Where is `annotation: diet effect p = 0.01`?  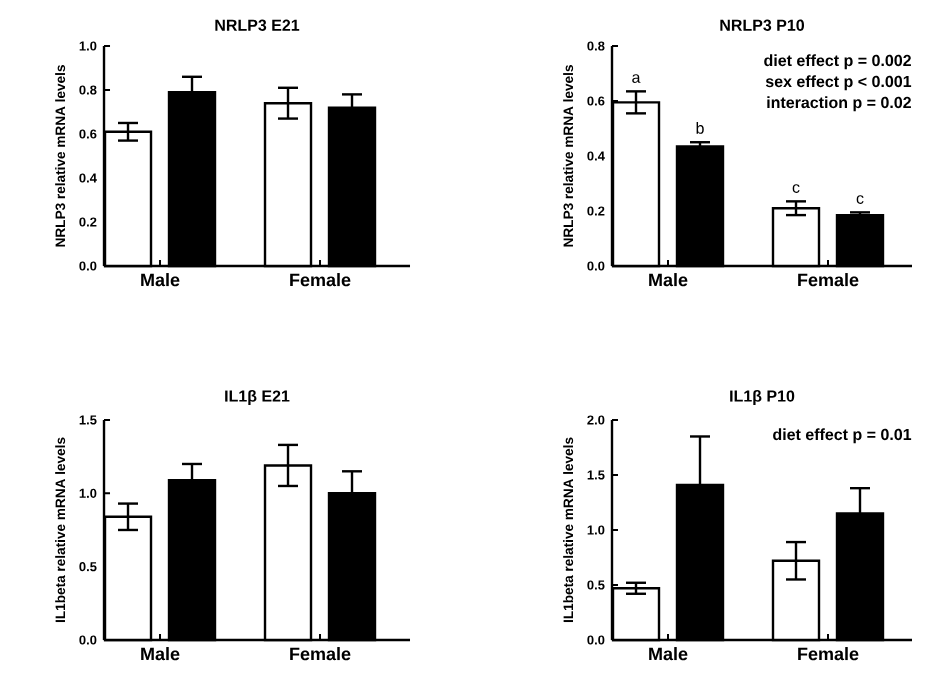 annotation: diet effect p = 0.01 is located at coordinates (842, 436).